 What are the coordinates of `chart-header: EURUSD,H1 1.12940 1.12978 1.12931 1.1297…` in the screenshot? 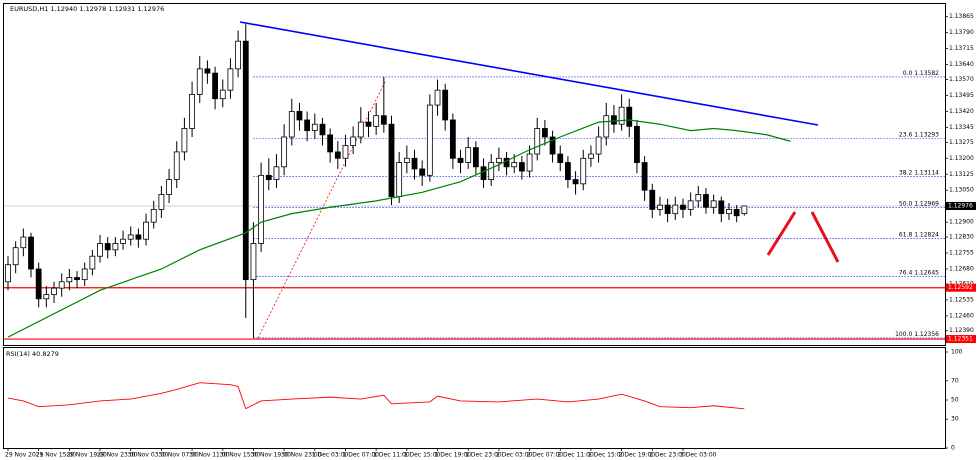 It's located at (87, 9).